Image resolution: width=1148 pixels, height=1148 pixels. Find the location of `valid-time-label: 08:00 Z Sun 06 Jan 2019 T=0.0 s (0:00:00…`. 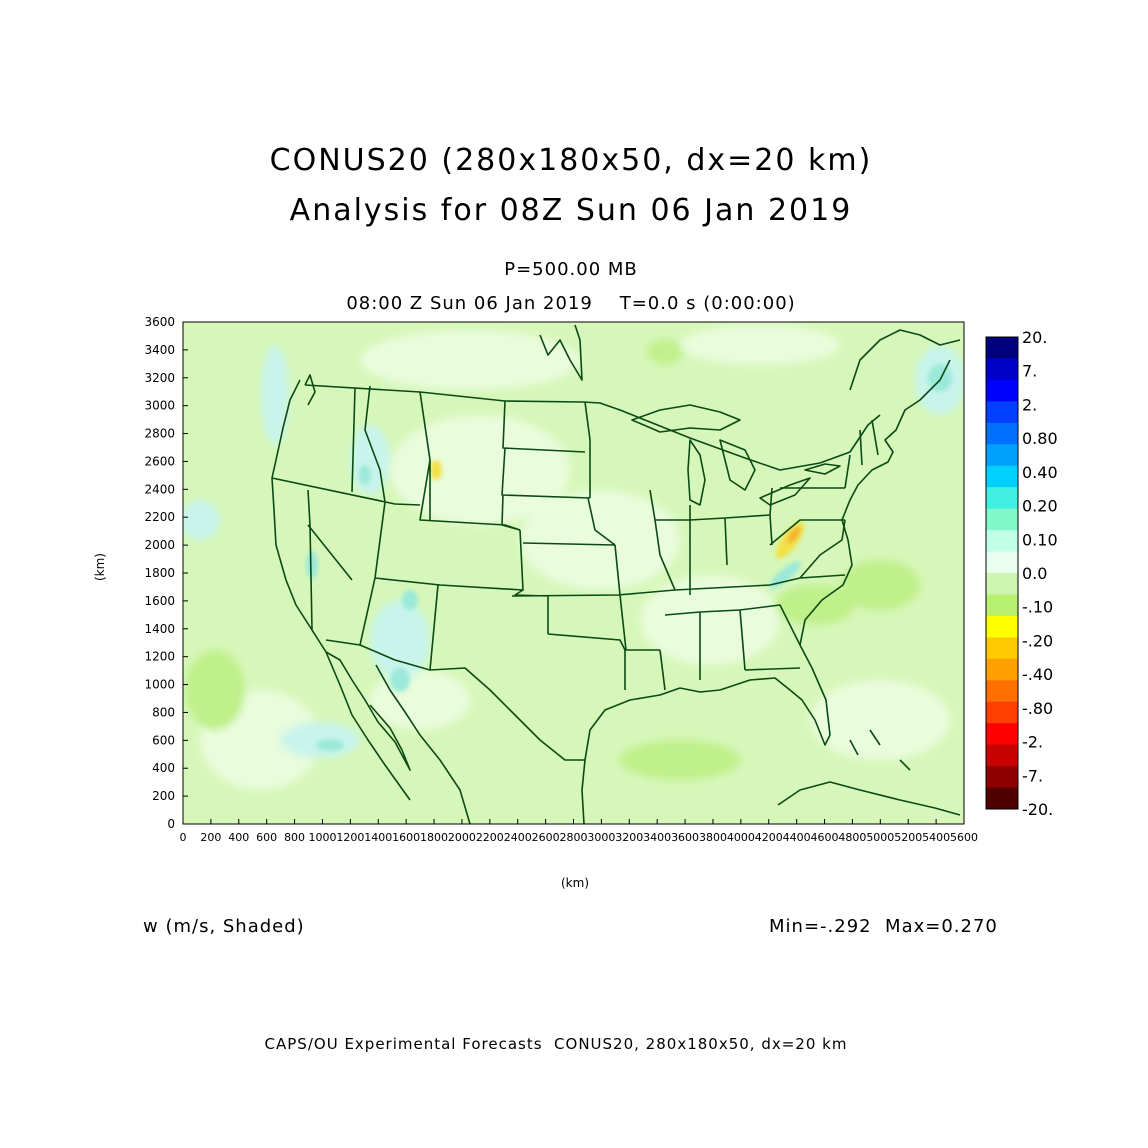

valid-time-label: 08:00 Z Sun 06 Jan 2019 T=0.0 s (0:00:00… is located at coordinates (571, 303).